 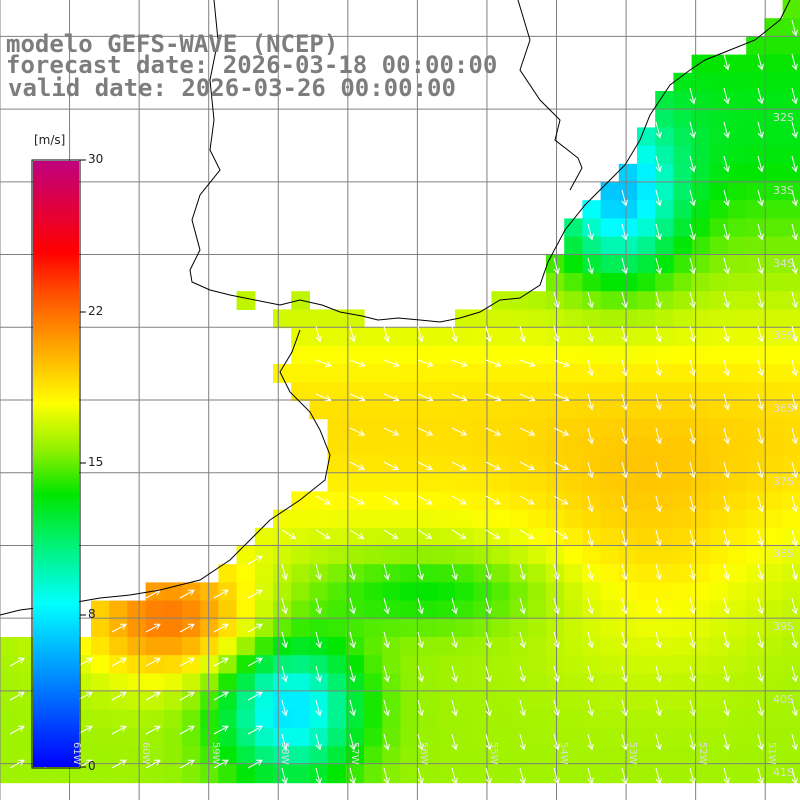 I want to click on longitude-label: 54W, so click(x=563, y=753).